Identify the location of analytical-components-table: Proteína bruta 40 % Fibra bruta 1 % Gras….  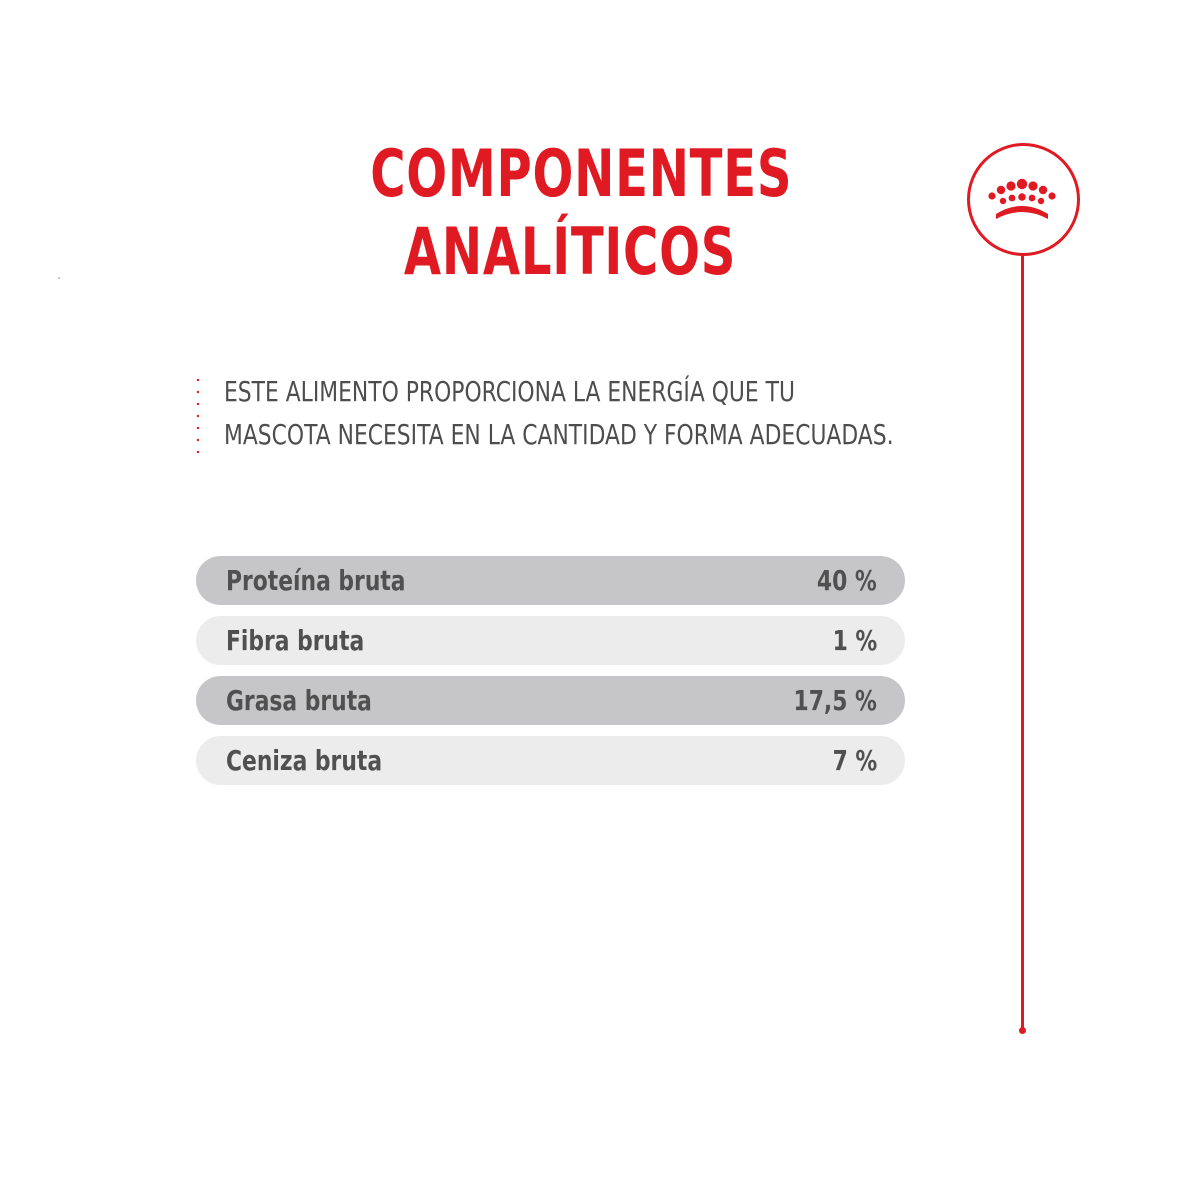
(550, 676).